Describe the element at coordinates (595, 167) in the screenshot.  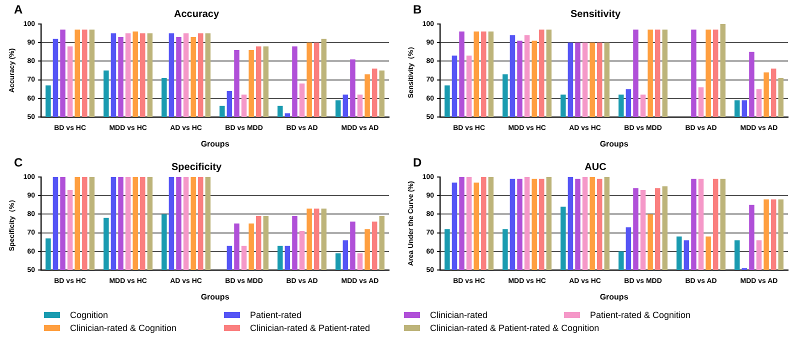
I see `chart-title: AUC` at that location.